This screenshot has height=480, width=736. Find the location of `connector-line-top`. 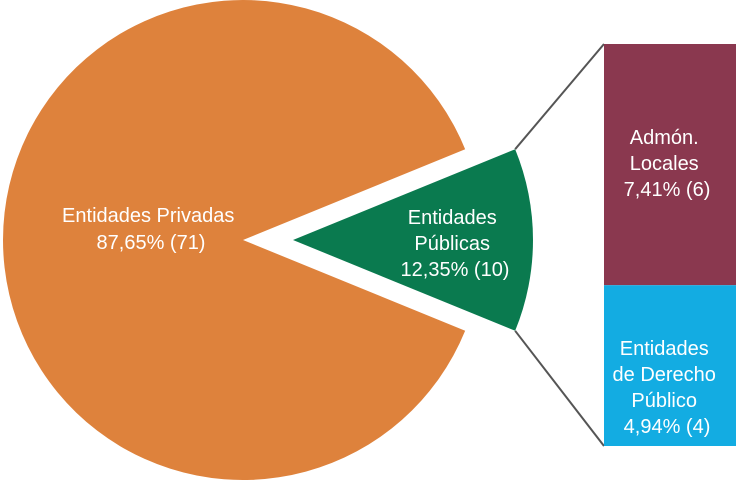

connector-line-top is located at coordinates (559, 96).